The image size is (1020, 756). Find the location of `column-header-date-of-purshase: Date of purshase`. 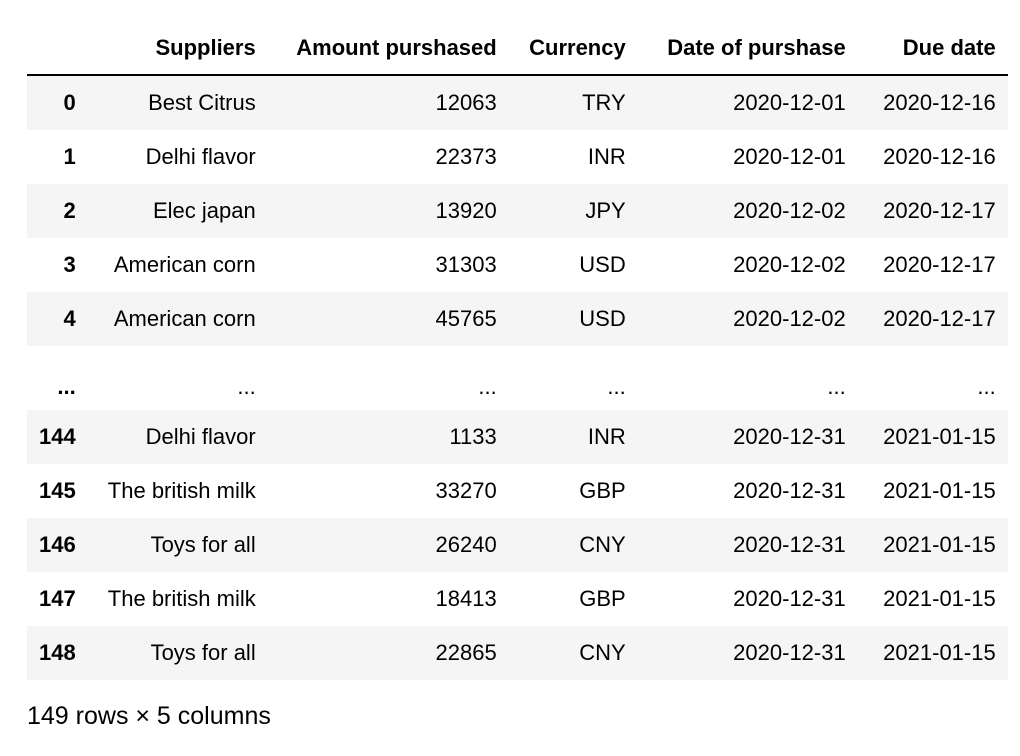

column-header-date-of-purshase: Date of purshase is located at coordinates (747, 48).